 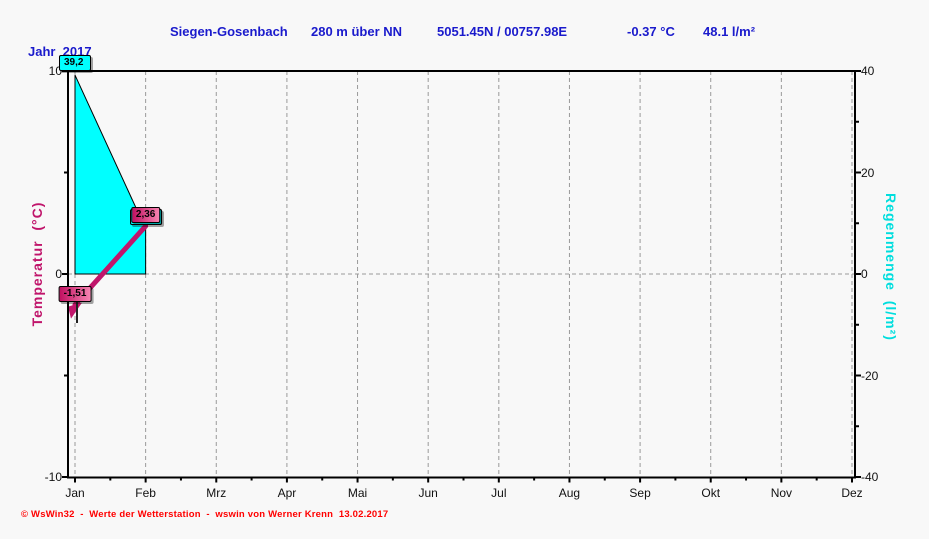 What do you see at coordinates (357, 493) in the screenshot?
I see `month-label-mai: Mai` at bounding box center [357, 493].